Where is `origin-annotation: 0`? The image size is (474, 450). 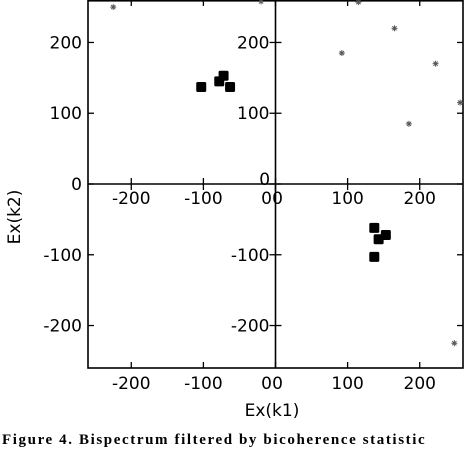
origin-annotation: 0 is located at coordinates (264, 180).